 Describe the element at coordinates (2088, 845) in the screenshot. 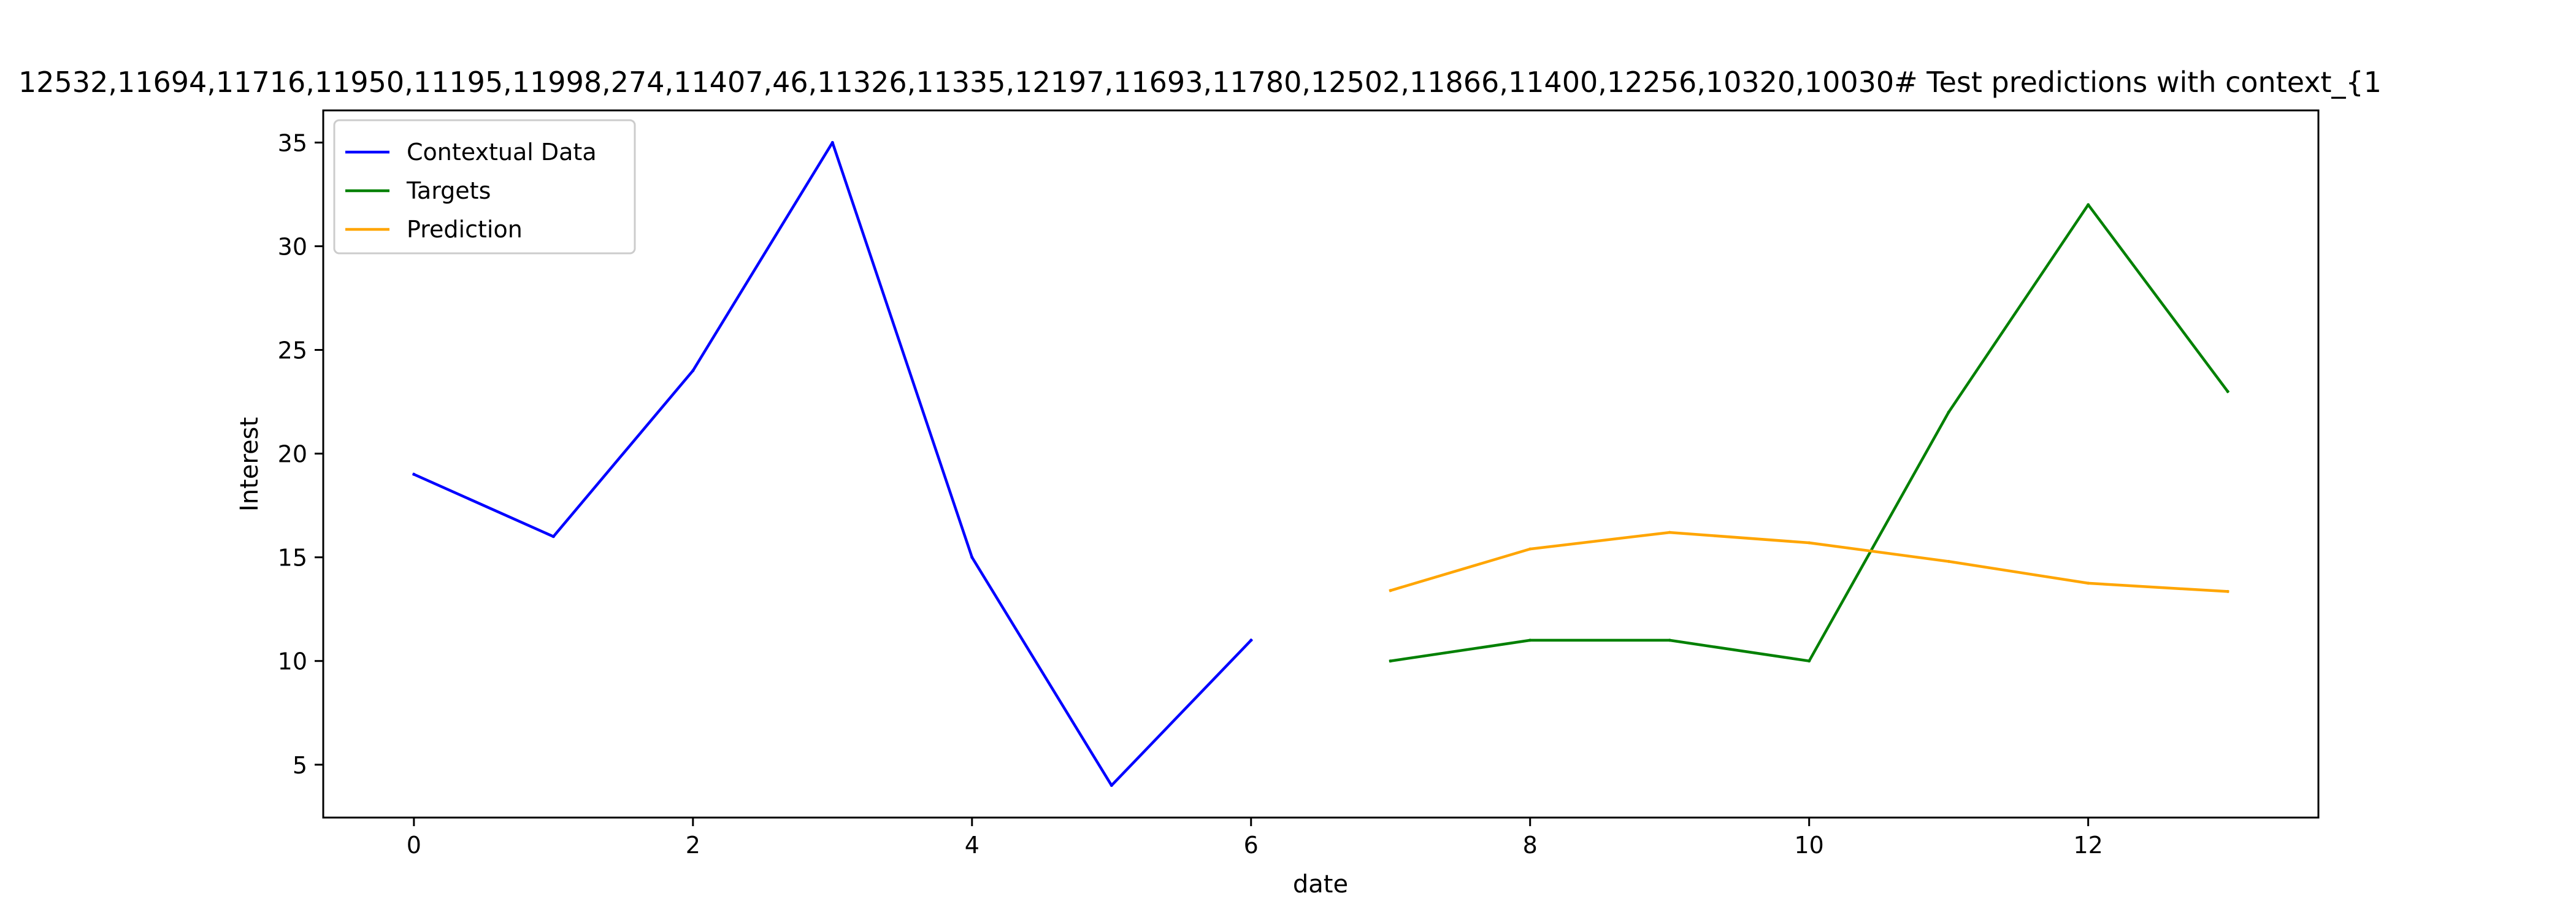

I see `x-tick-label: 12` at that location.